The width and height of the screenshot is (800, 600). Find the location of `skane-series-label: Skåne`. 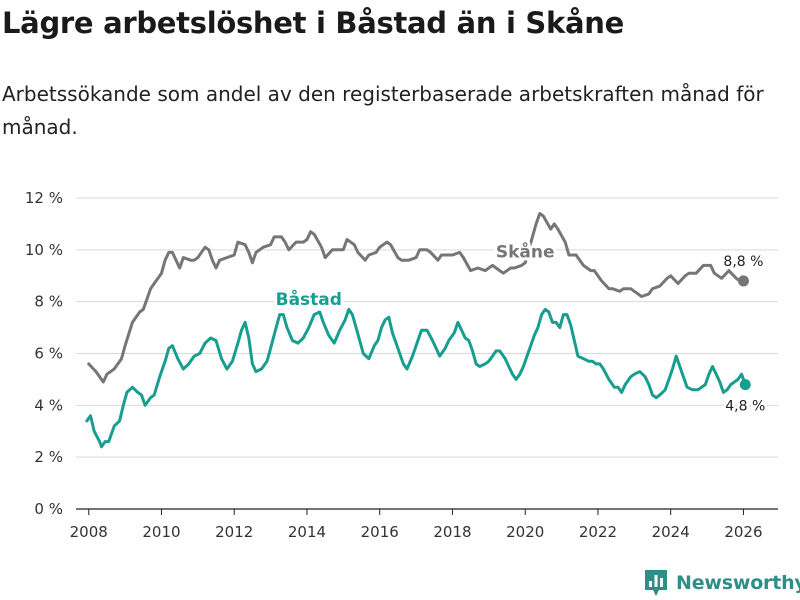

skane-series-label: Skåne is located at coordinates (525, 252).